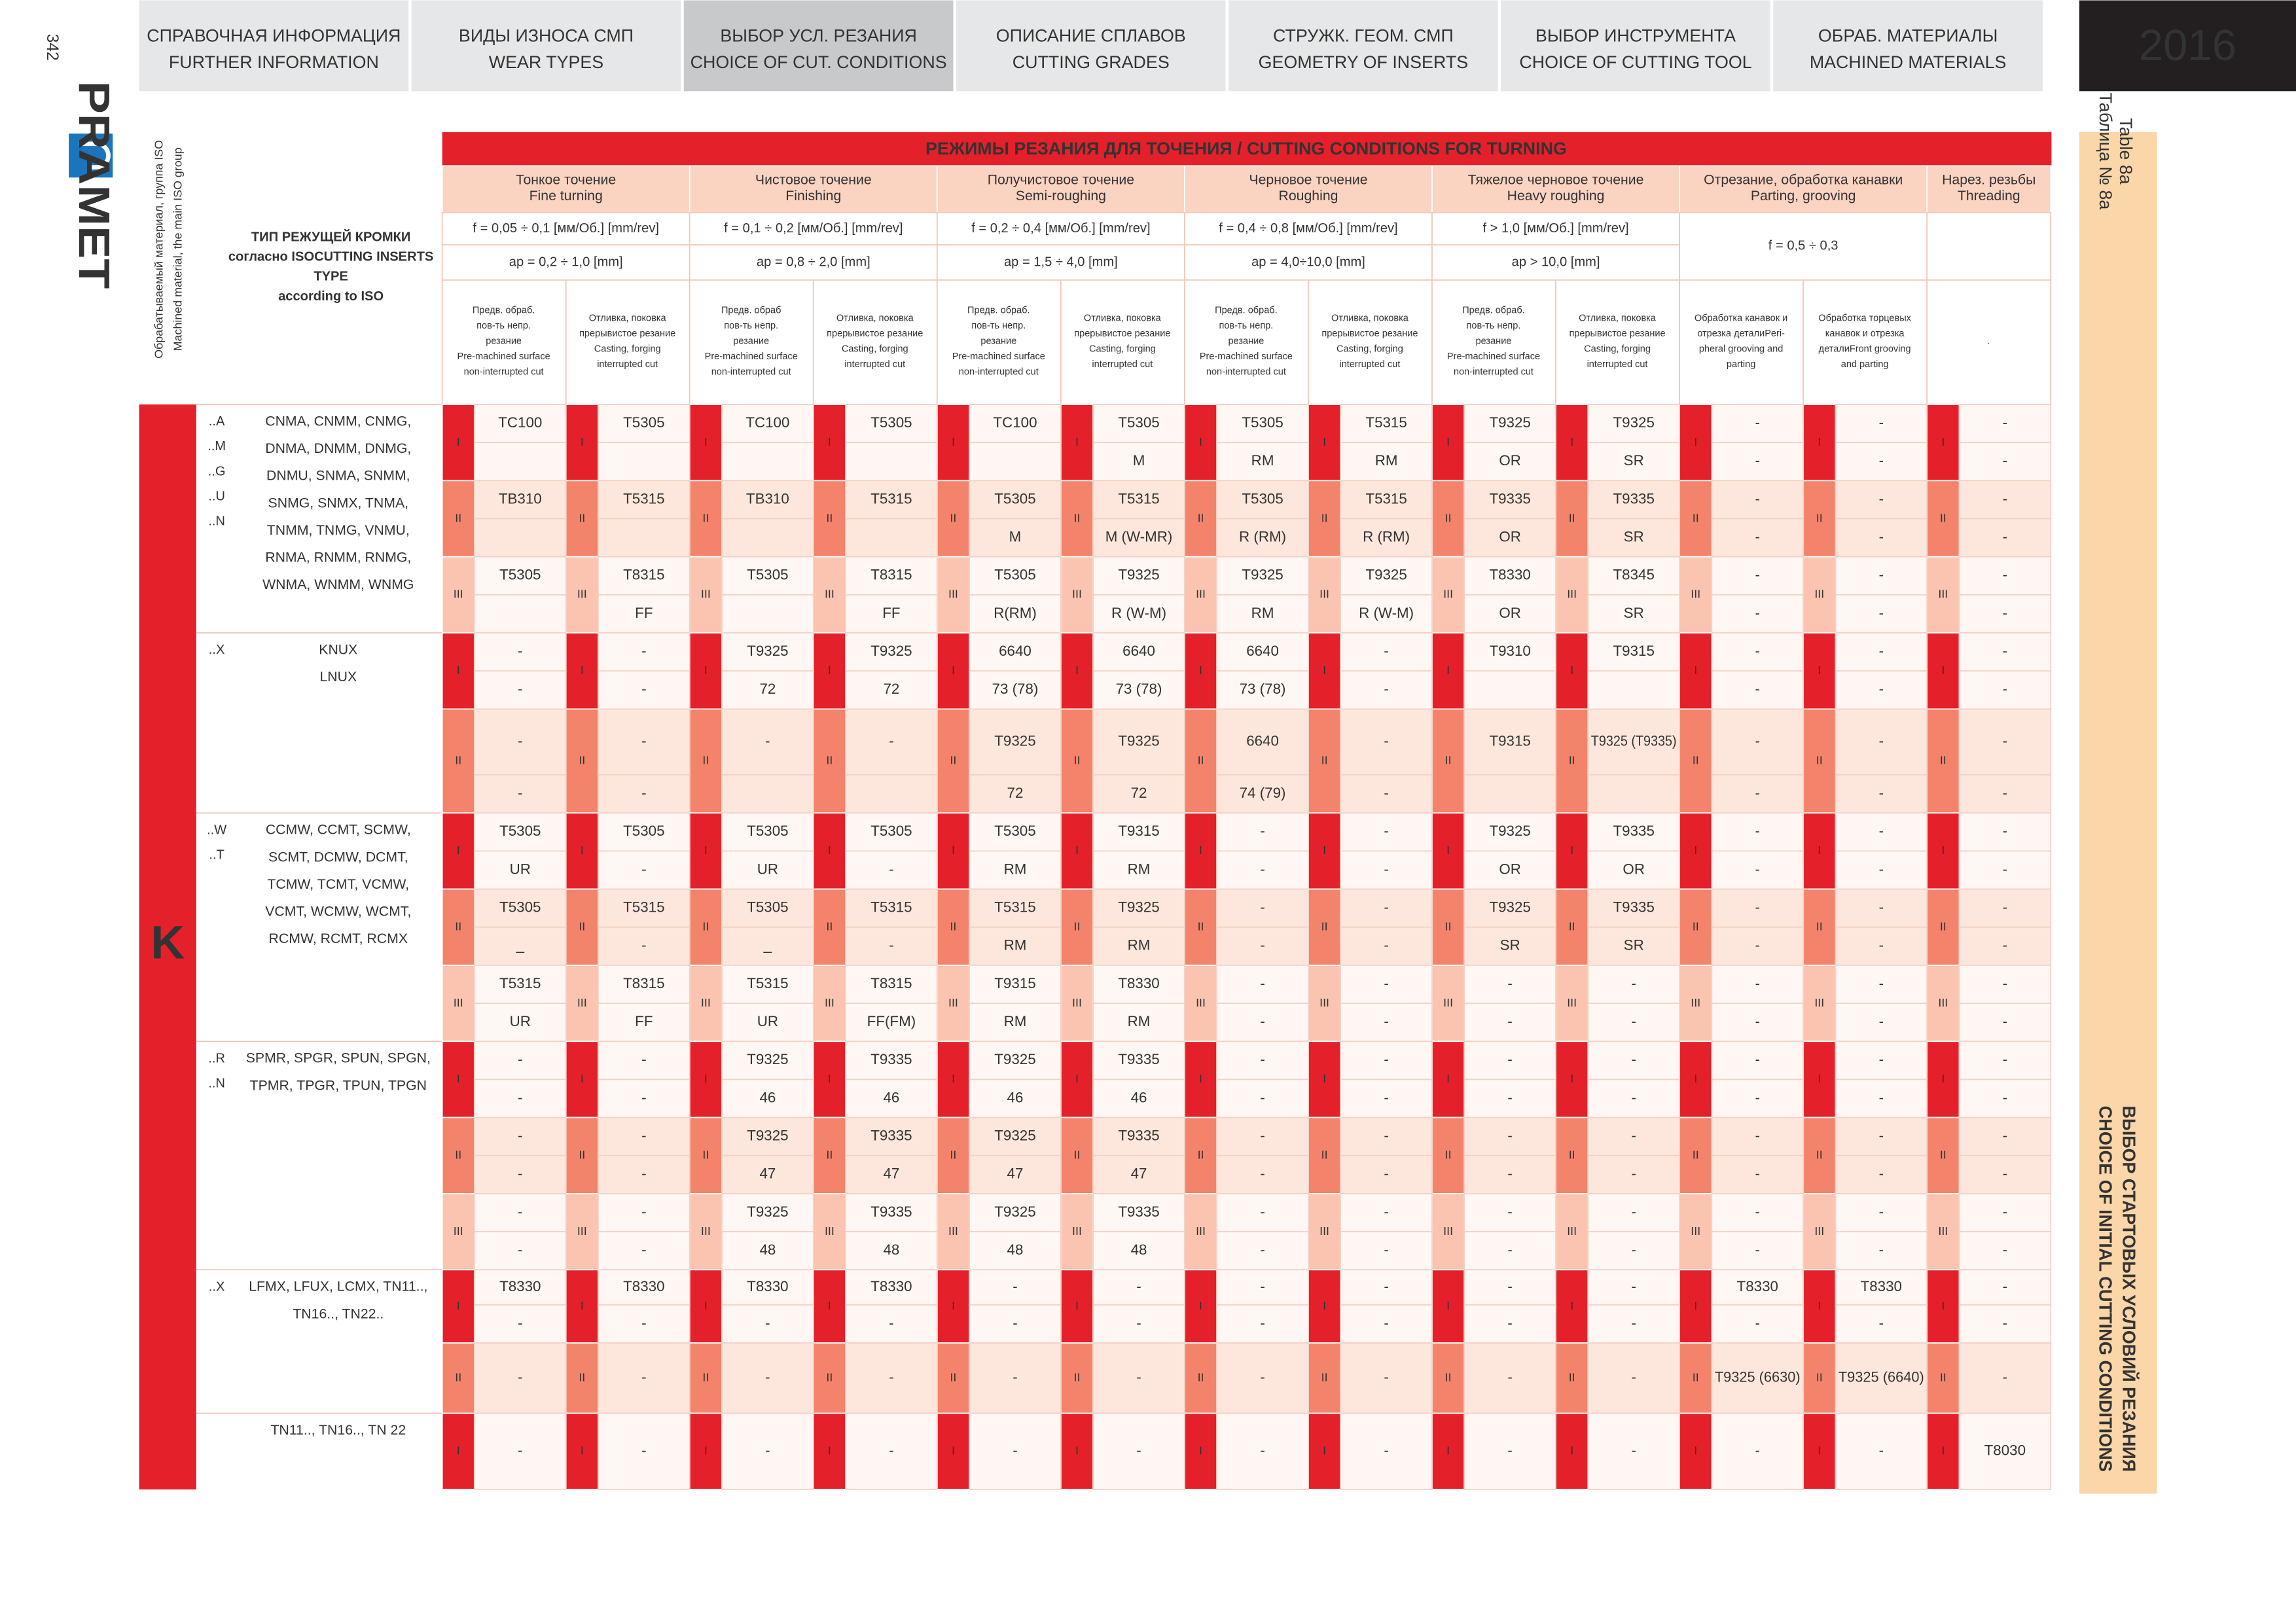 The width and height of the screenshot is (2296, 1623). I want to click on grade: 46, so click(1015, 1097).